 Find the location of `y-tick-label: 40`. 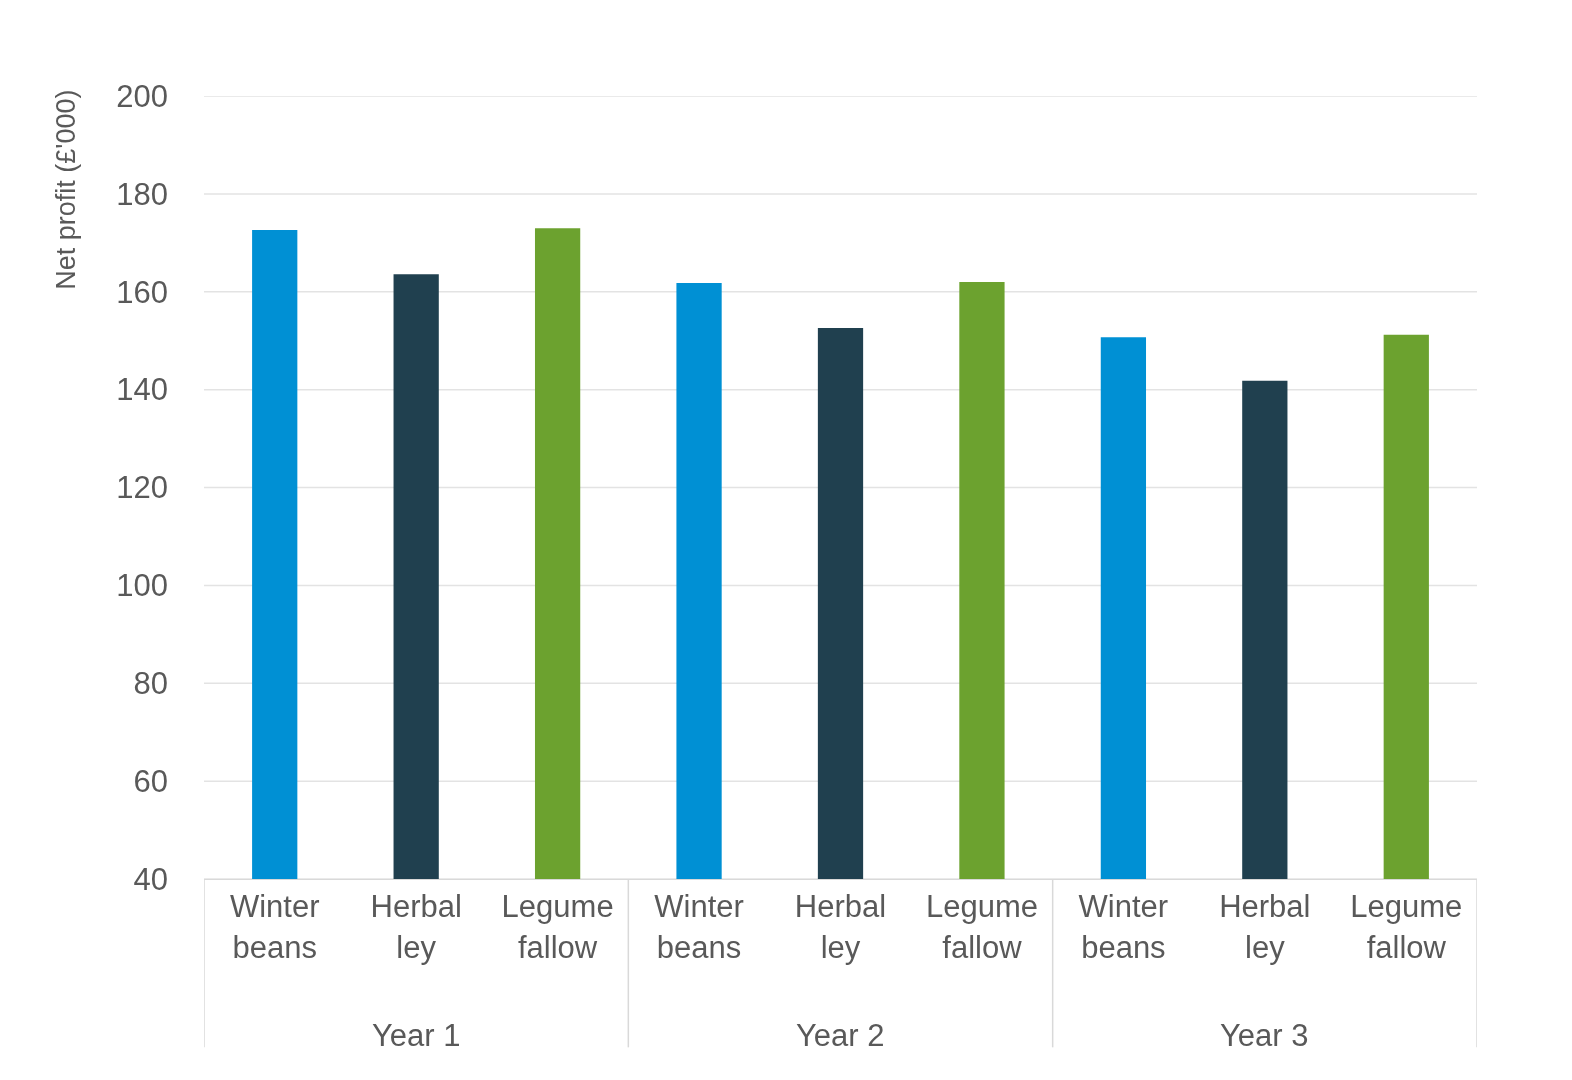

y-tick-label: 40 is located at coordinates (150, 879).